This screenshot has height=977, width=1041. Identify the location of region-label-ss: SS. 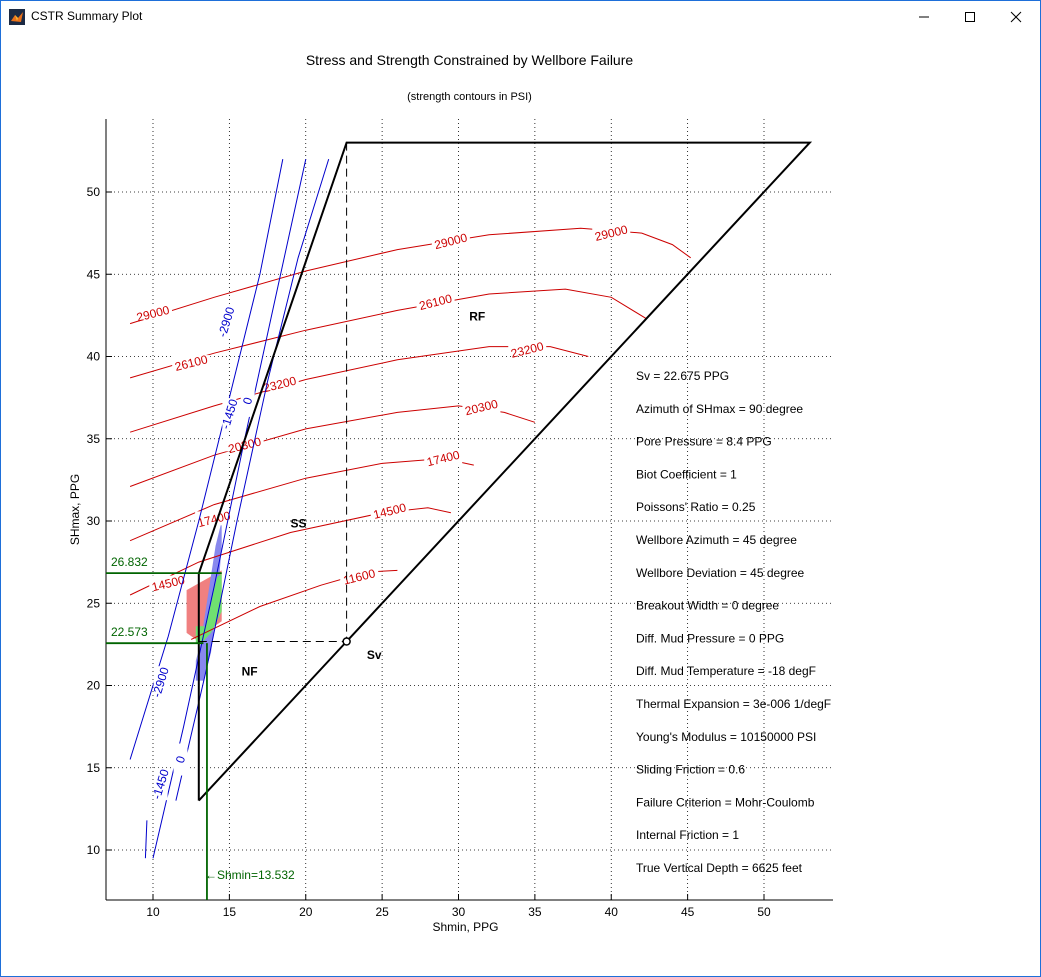
(298, 524).